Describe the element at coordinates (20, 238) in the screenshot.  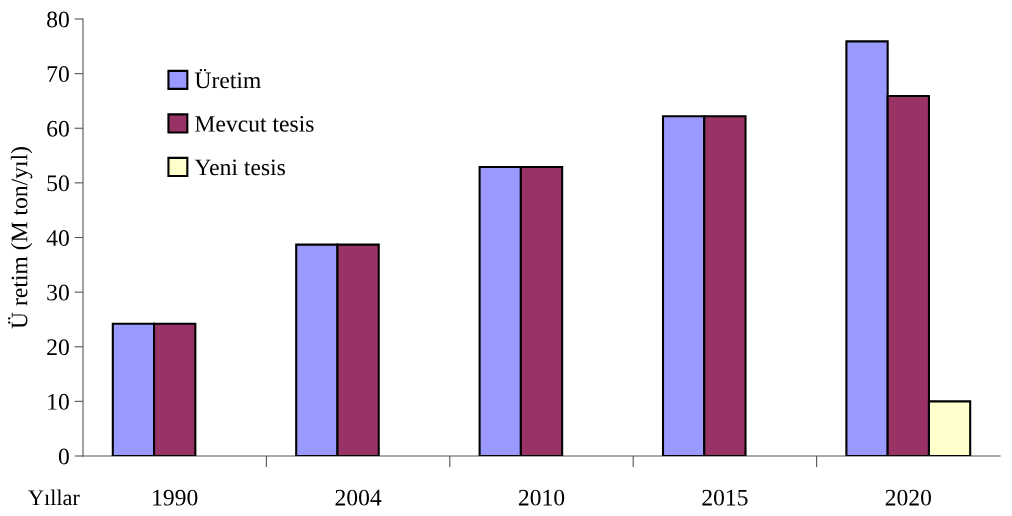
I see `y-axis-title: Ü retim (M ton/yıl)` at that location.